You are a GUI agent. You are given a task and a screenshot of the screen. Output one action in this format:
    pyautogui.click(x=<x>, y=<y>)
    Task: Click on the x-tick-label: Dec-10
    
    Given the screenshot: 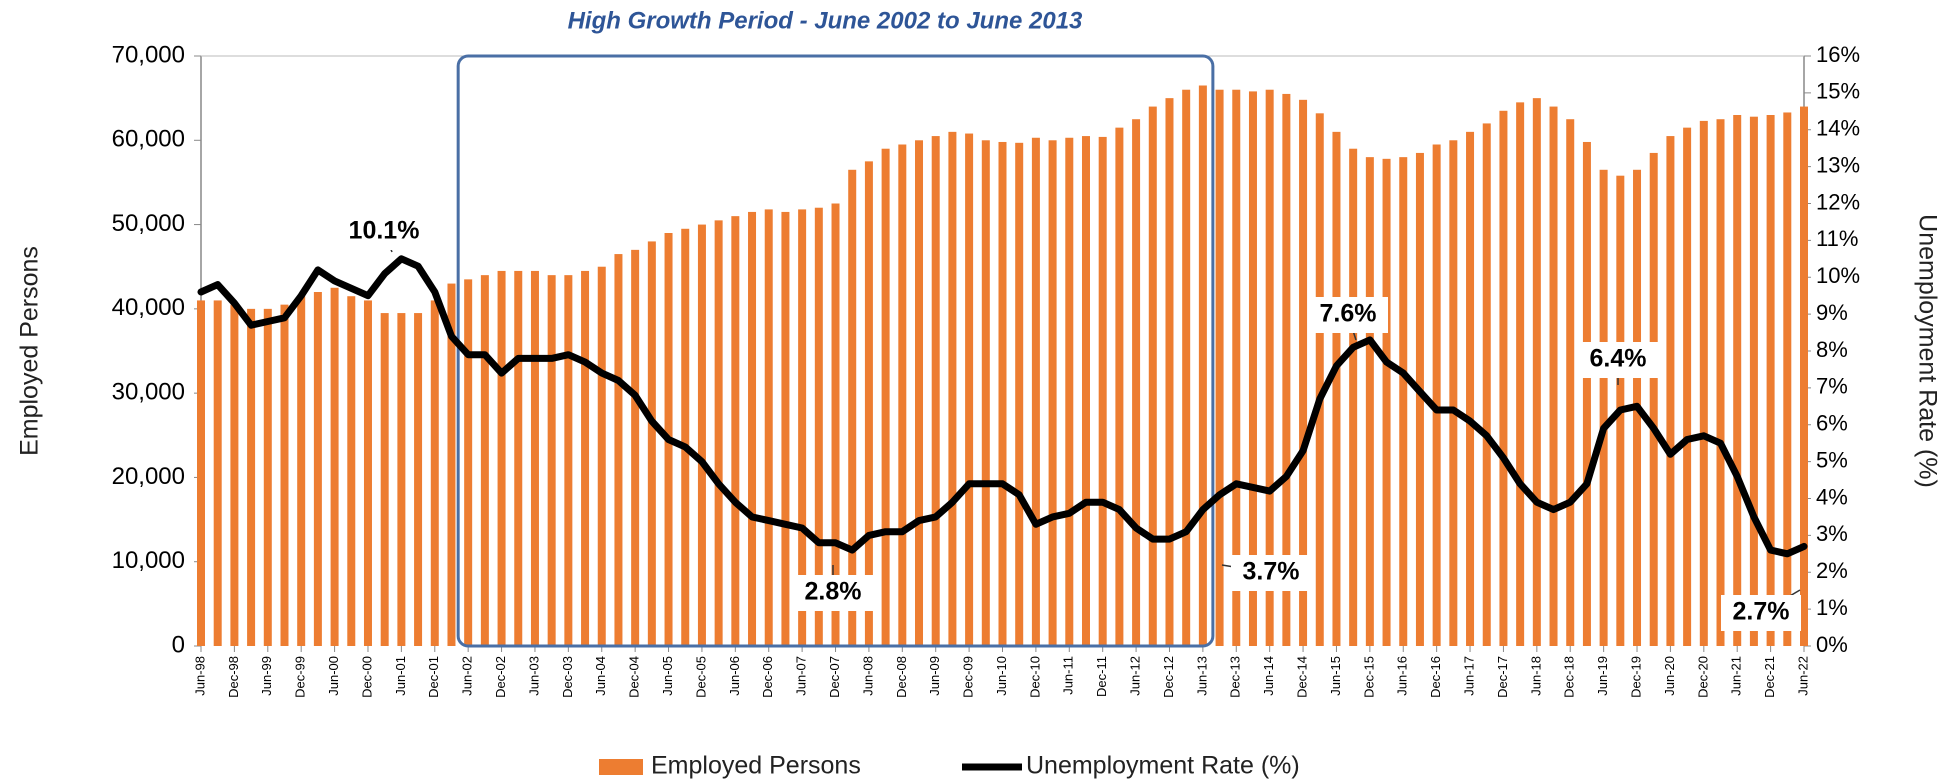 What is the action you would take?
    pyautogui.click(x=1034, y=677)
    